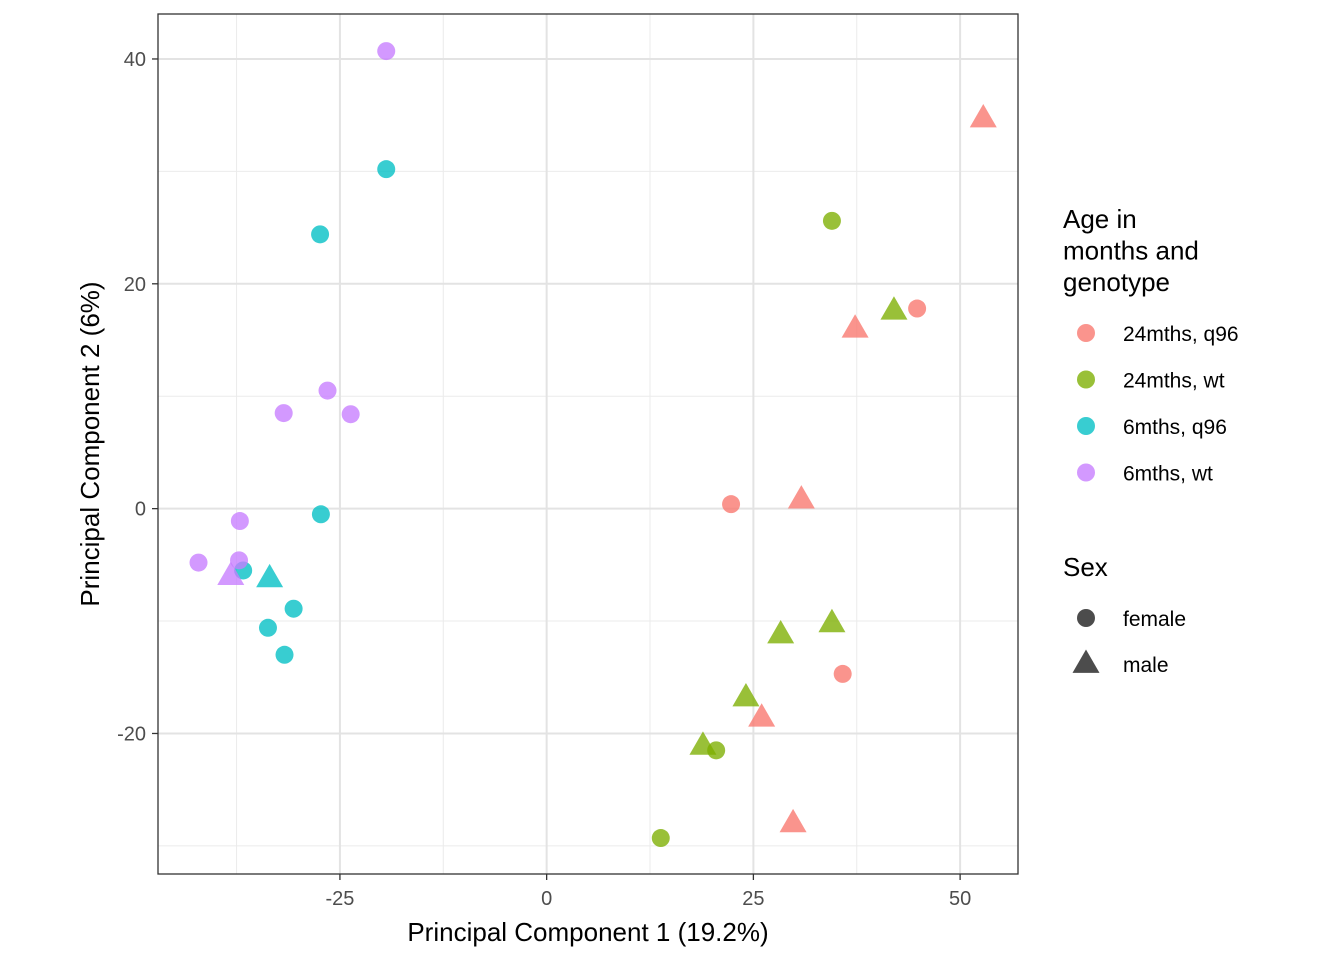  Describe the element at coordinates (960, 899) in the screenshot. I see `x-tick-label: 50` at that location.